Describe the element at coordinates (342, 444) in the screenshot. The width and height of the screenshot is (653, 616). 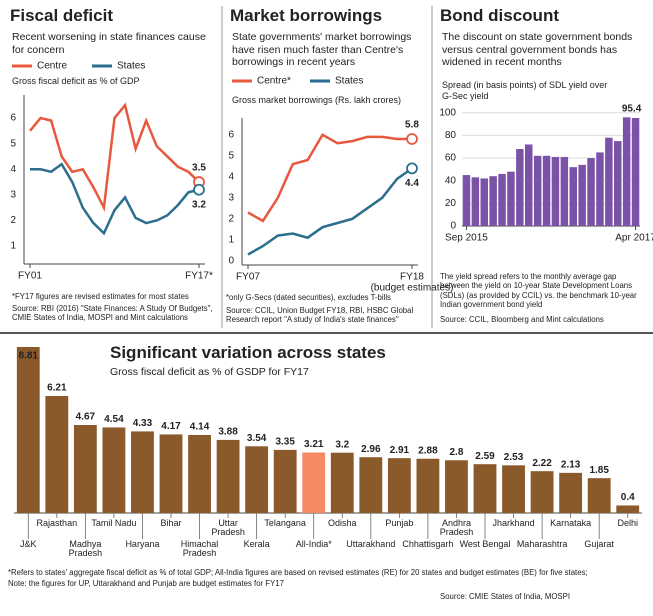
I see `data-label: 3.2` at that location.